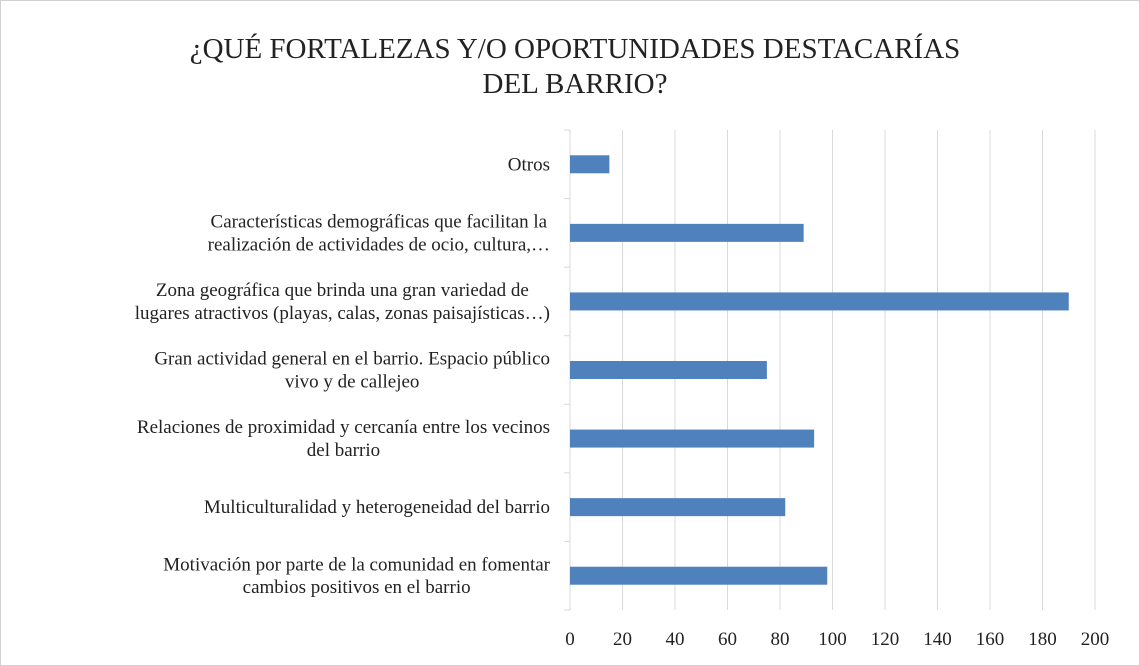 The width and height of the screenshot is (1140, 666). Describe the element at coordinates (937, 639) in the screenshot. I see `x-tick-label: 140` at that location.